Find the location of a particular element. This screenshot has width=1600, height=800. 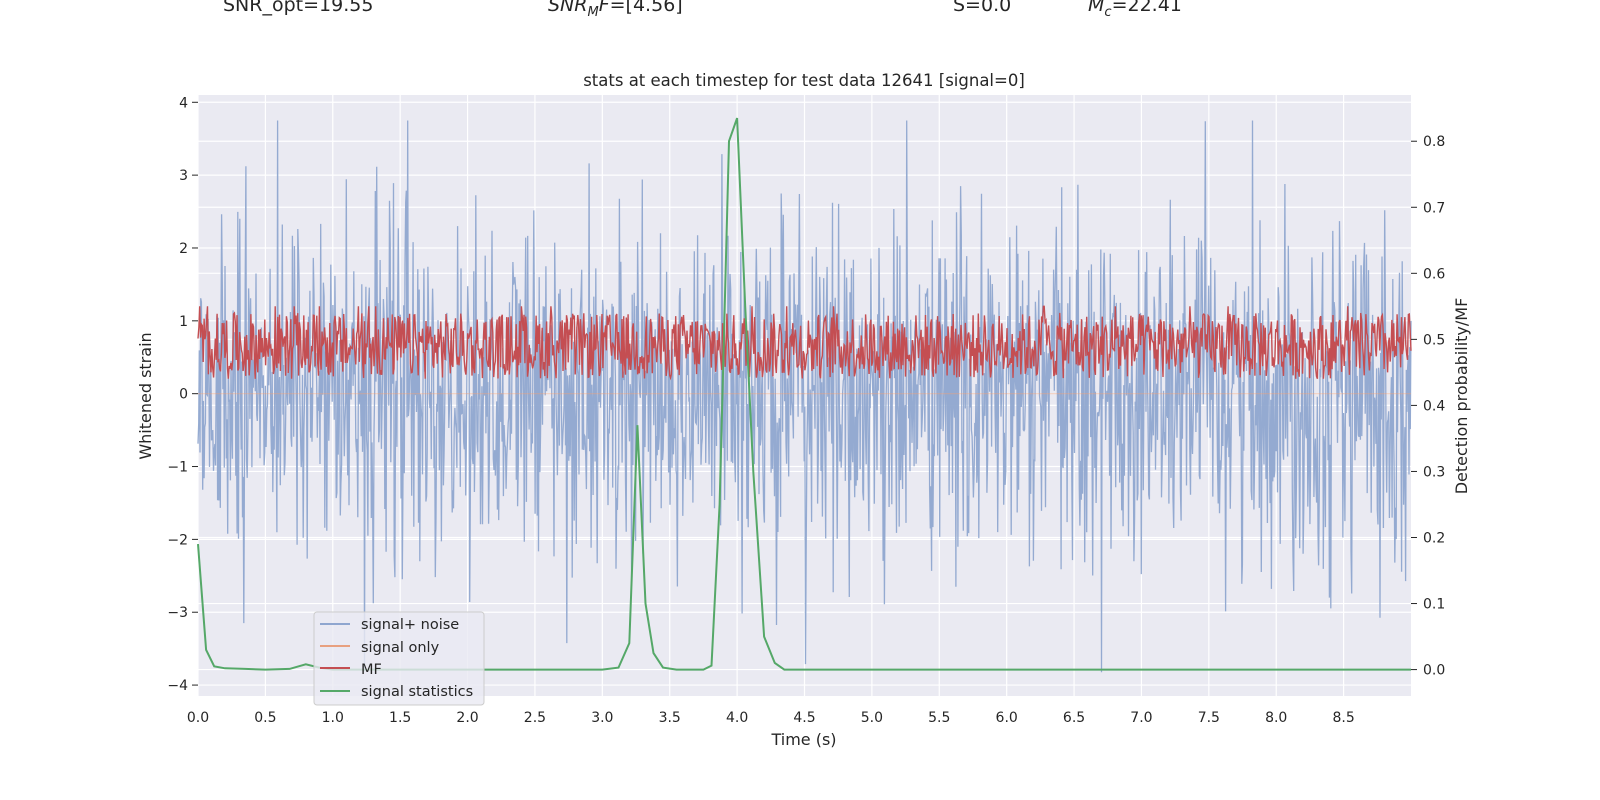

legend-label-signal: signal only is located at coordinates (400, 648).